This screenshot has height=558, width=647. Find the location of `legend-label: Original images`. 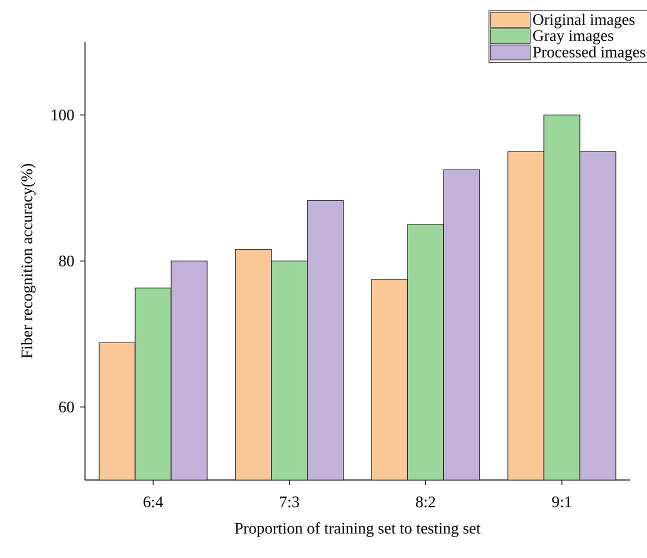

legend-label: Original images is located at coordinates (584, 21).